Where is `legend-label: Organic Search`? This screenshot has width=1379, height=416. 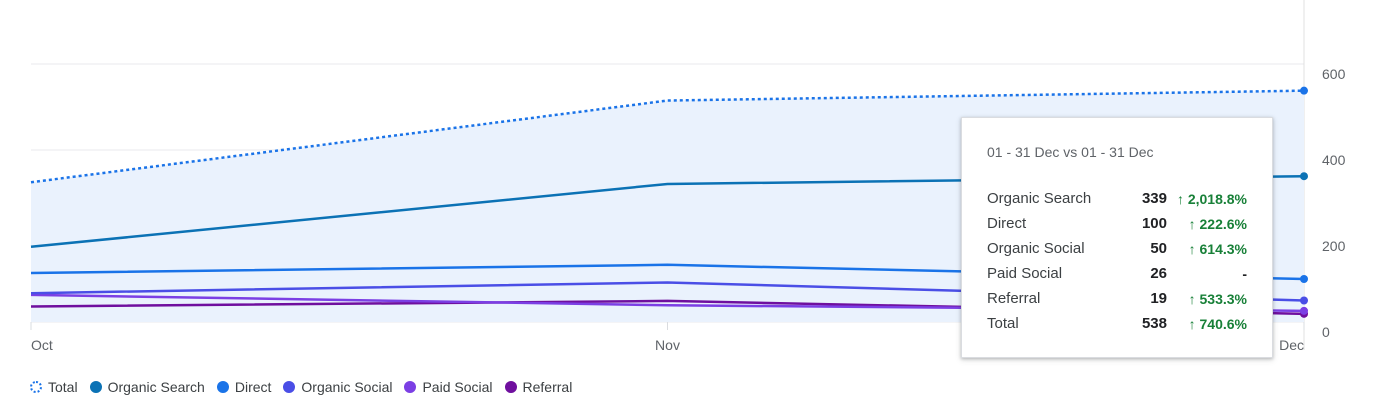 legend-label: Organic Search is located at coordinates (156, 387).